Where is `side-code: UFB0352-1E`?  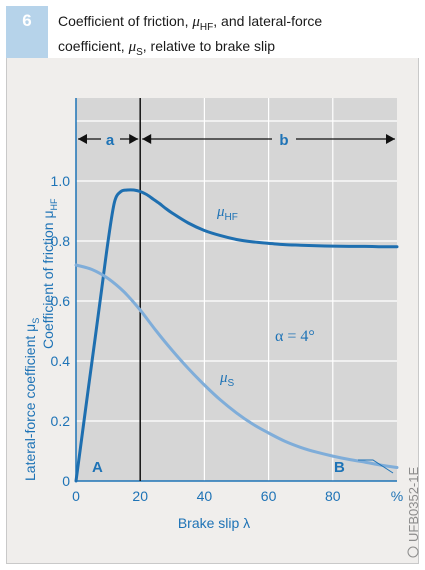
side-code: UFB0352-1E is located at coordinates (413, 512).